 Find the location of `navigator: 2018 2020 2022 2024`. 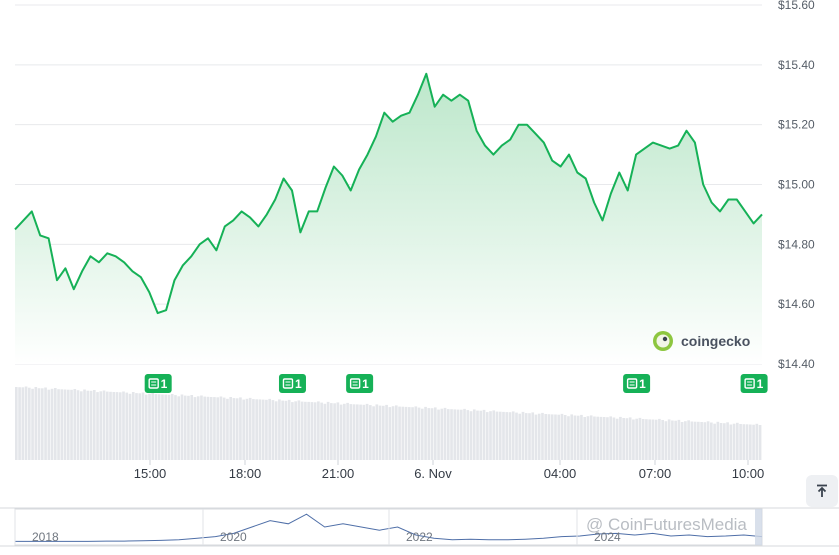

navigator: 2018 2020 2022 2024 is located at coordinates (419, 527).